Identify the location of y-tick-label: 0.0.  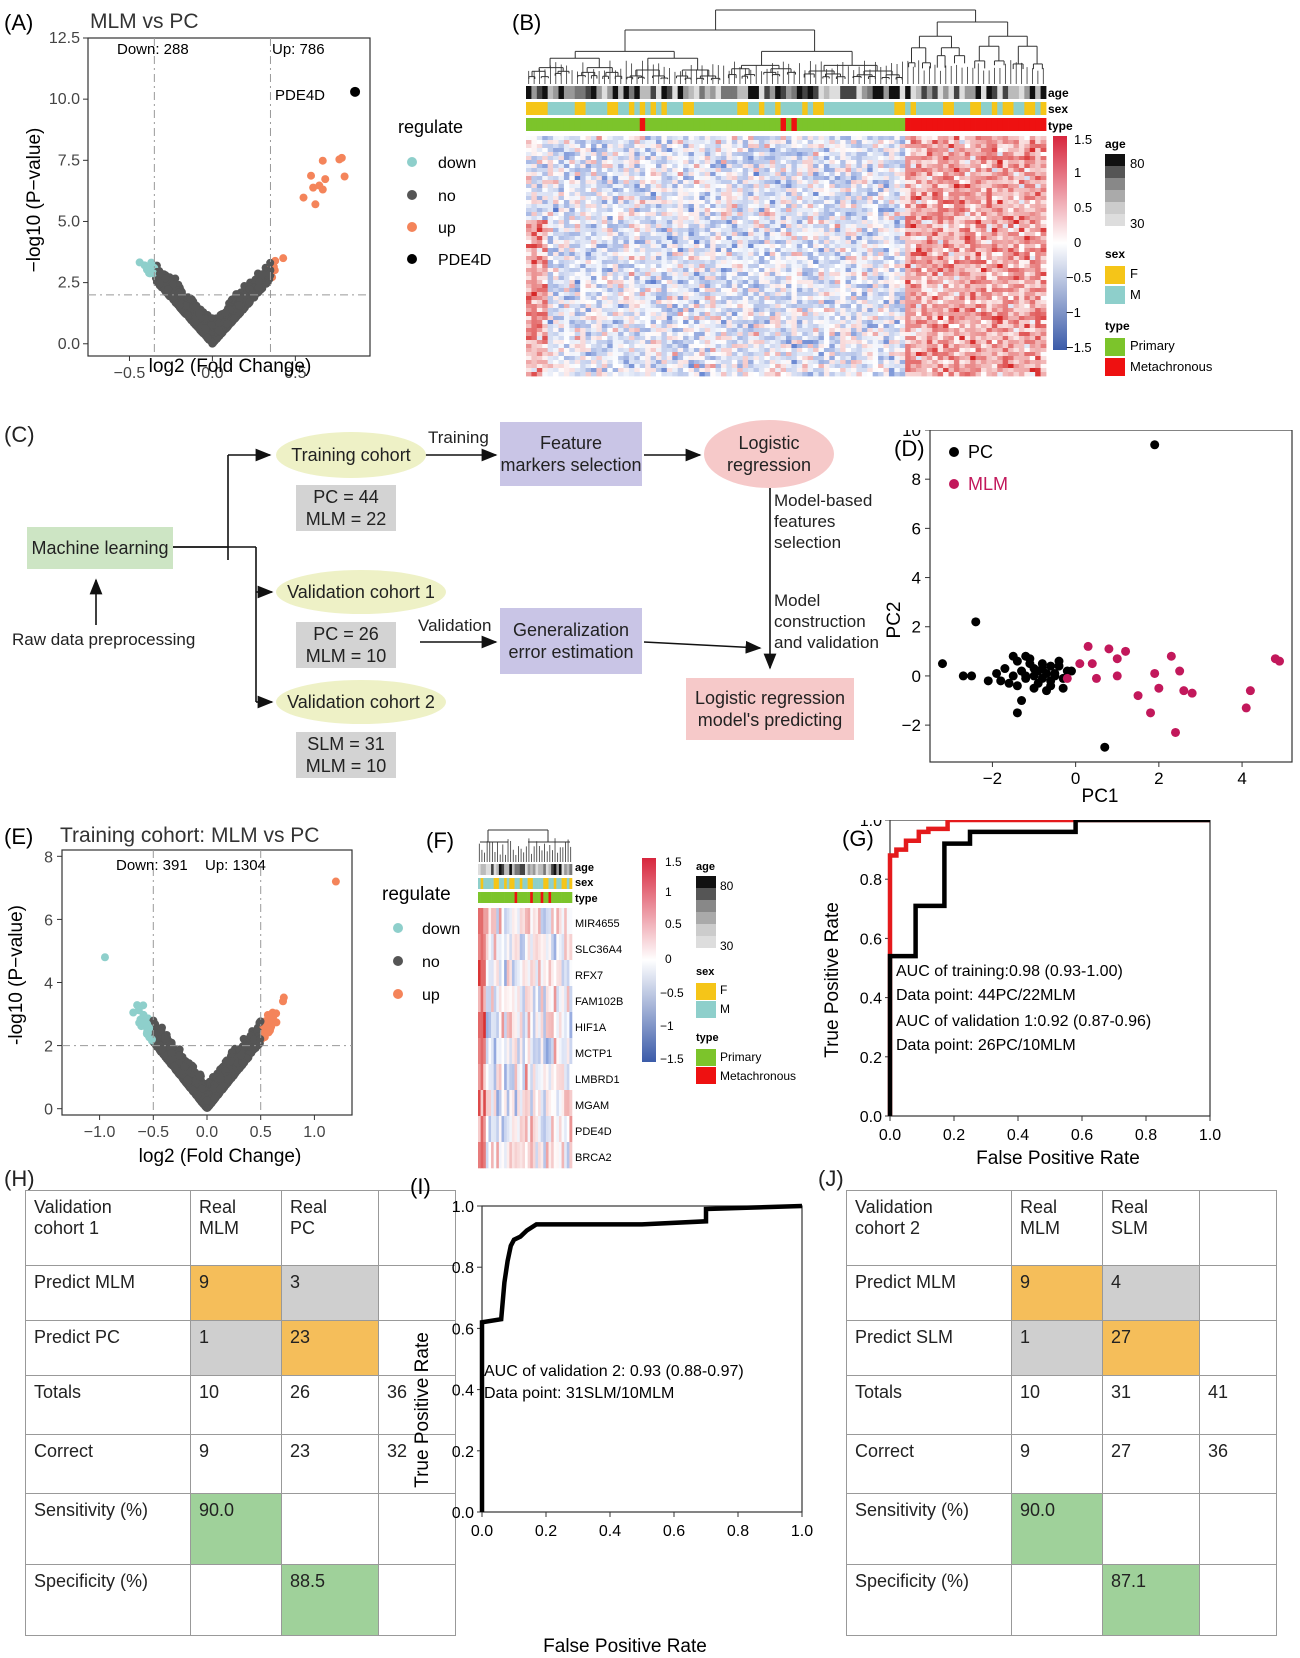
(69, 344).